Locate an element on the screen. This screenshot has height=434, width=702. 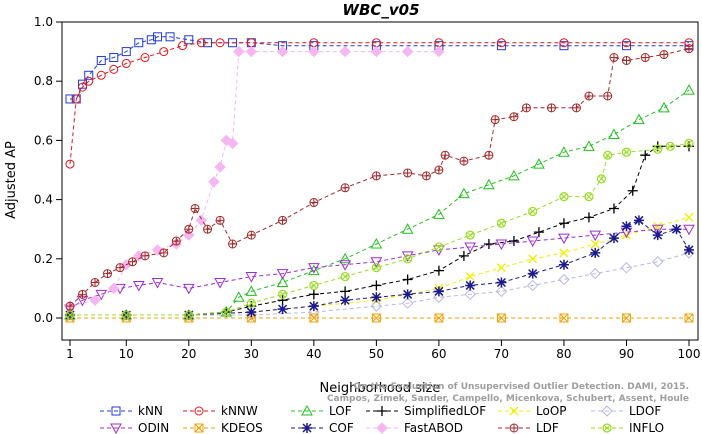
legend-label: FastABOD is located at coordinates (433, 427).